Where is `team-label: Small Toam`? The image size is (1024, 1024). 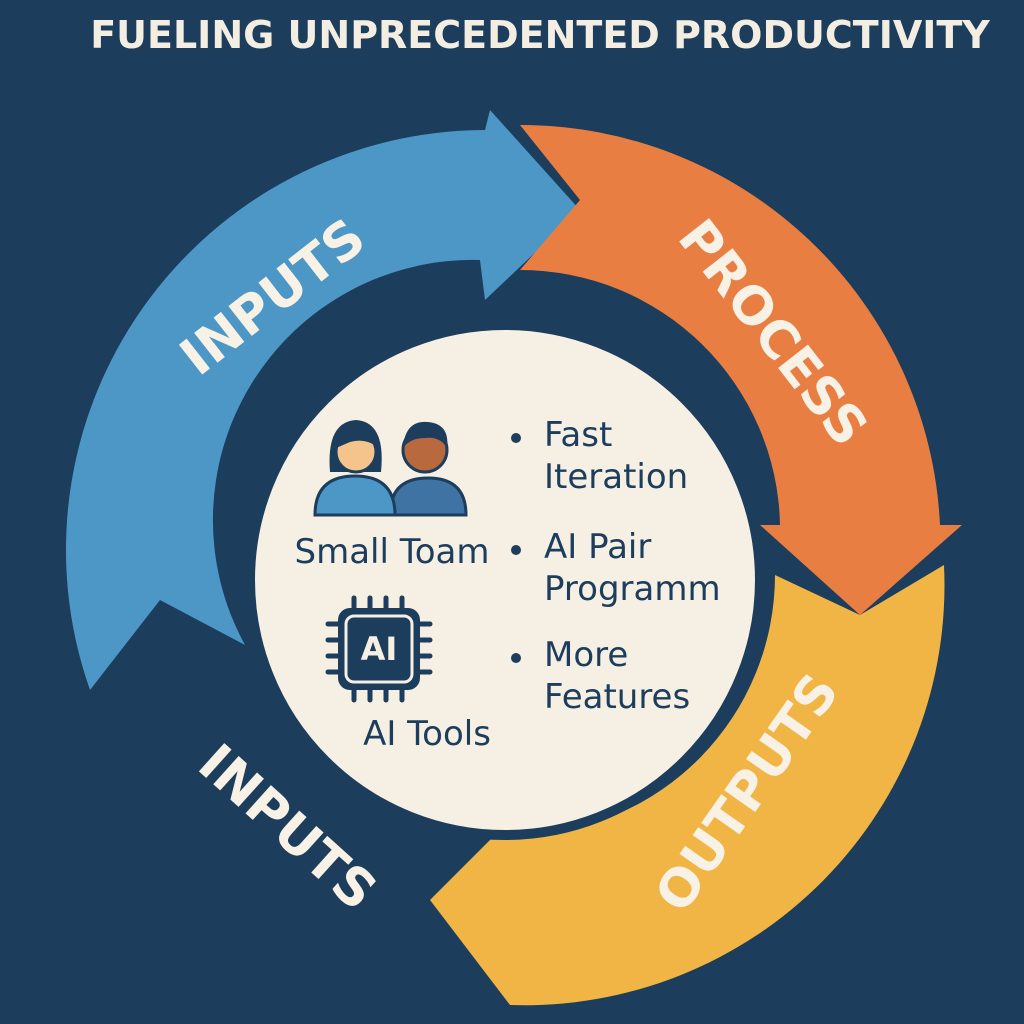 team-label: Small Toam is located at coordinates (392, 552).